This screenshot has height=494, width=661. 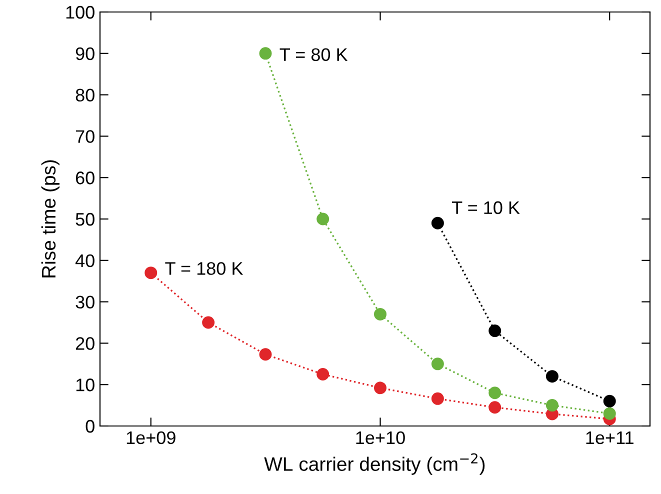 What do you see at coordinates (610, 438) in the screenshot?
I see `x-tick-label: 1e+11` at bounding box center [610, 438].